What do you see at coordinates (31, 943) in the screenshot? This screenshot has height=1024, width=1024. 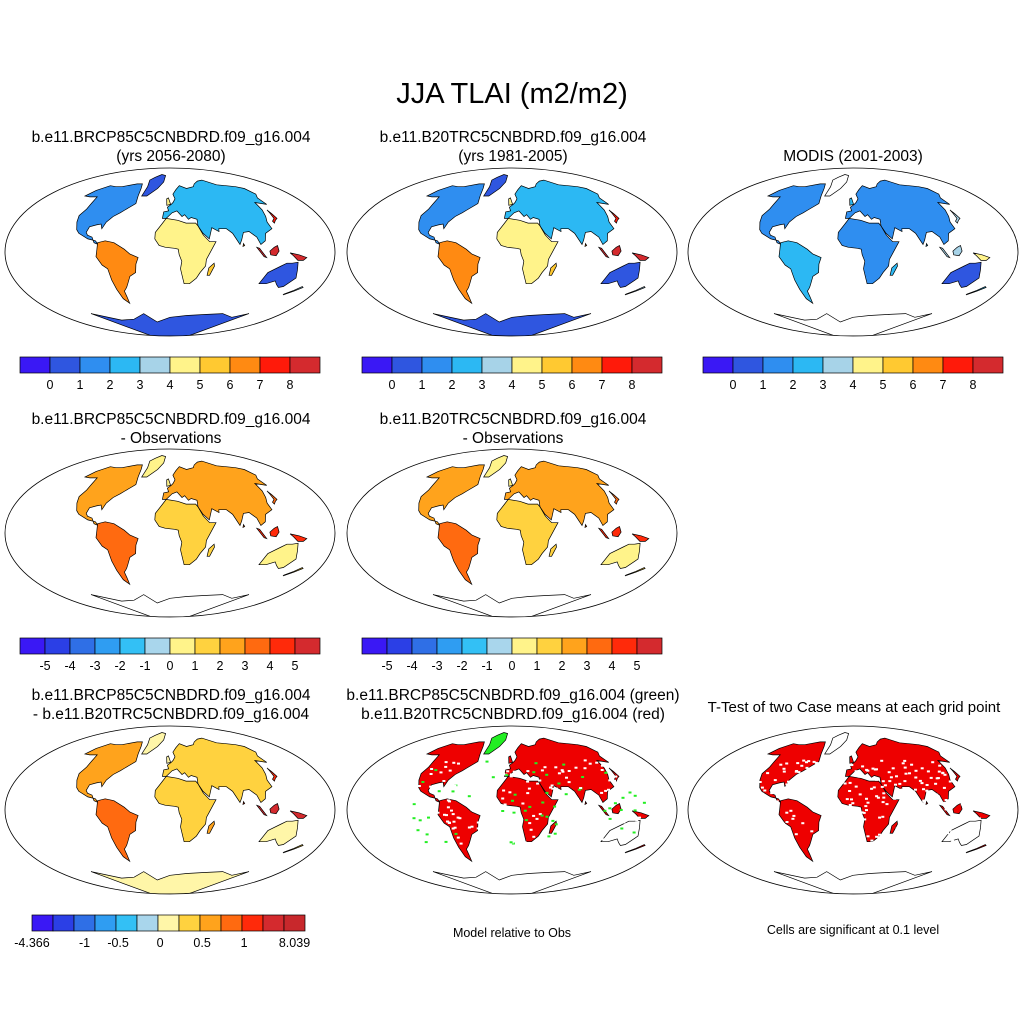 I see `colorbar-tick-label: -4.366` at bounding box center [31, 943].